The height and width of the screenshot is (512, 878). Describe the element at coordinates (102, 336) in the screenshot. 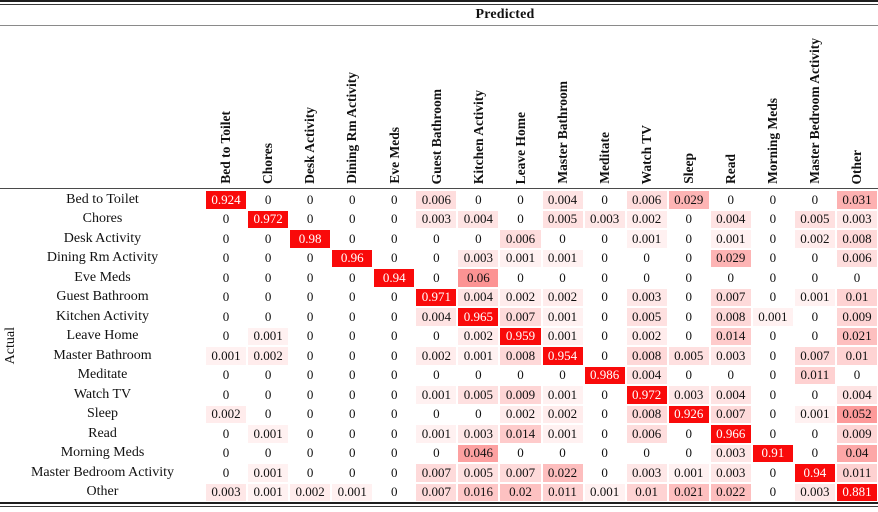

I see `row-label: Leave Home` at that location.